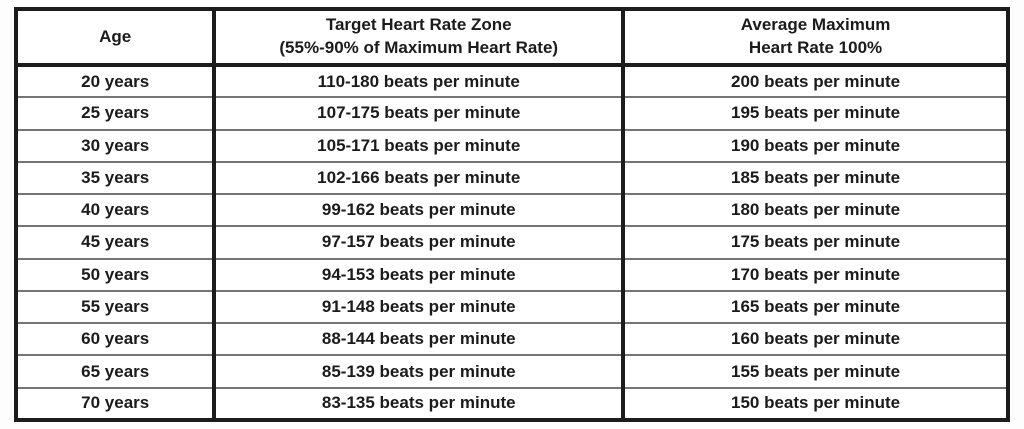 The width and height of the screenshot is (1024, 429). I want to click on column-header-target-line2: (55%-90% of Maximum Heart Rate), so click(419, 47).